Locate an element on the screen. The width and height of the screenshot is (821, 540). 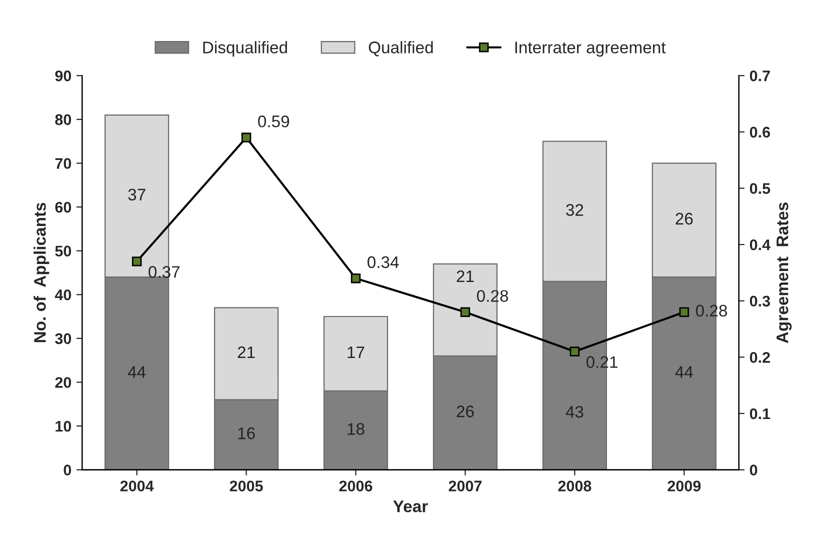
y2-tick-label: 0.3 is located at coordinates (760, 301).